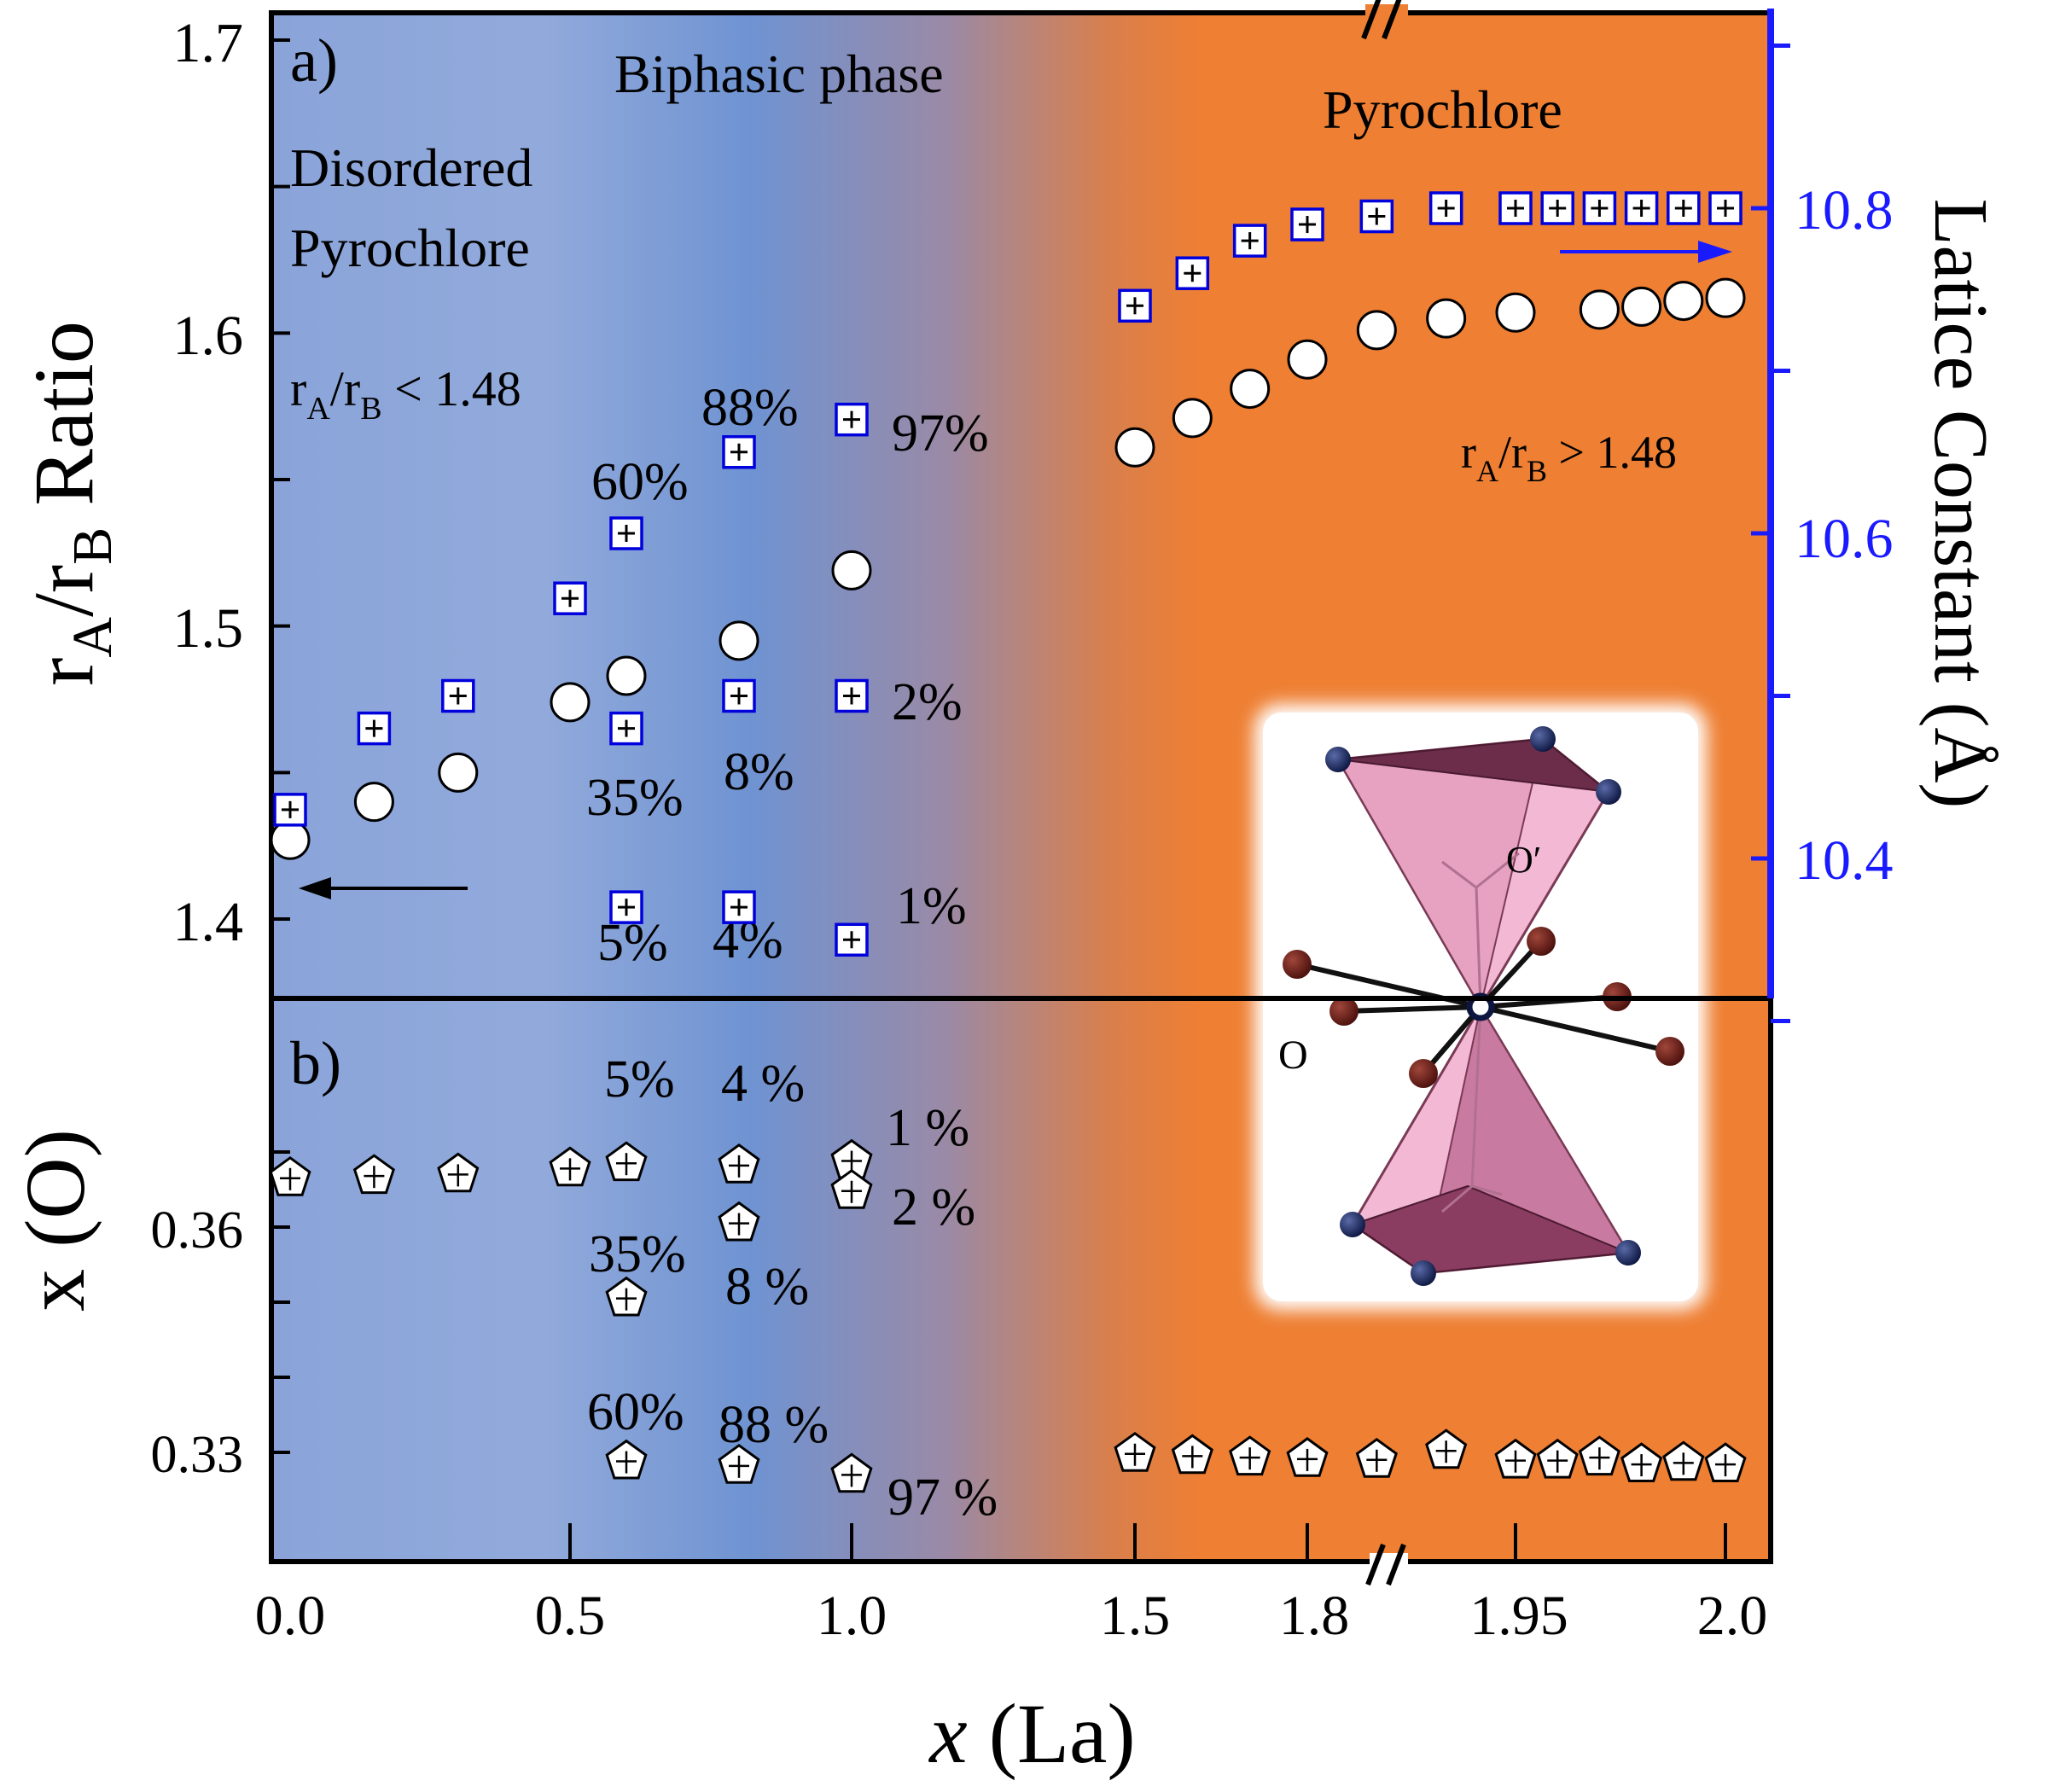 This screenshot has height=1792, width=2048. What do you see at coordinates (383, 888) in the screenshot?
I see `left-axis-arrow` at bounding box center [383, 888].